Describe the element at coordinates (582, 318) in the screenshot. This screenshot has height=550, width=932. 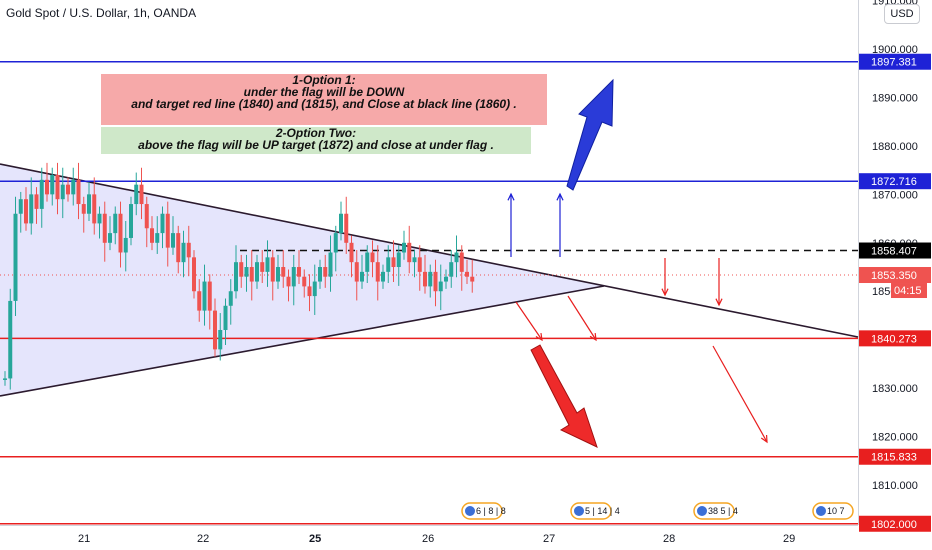
I see `small-down-arrow-4-shaft` at that location.